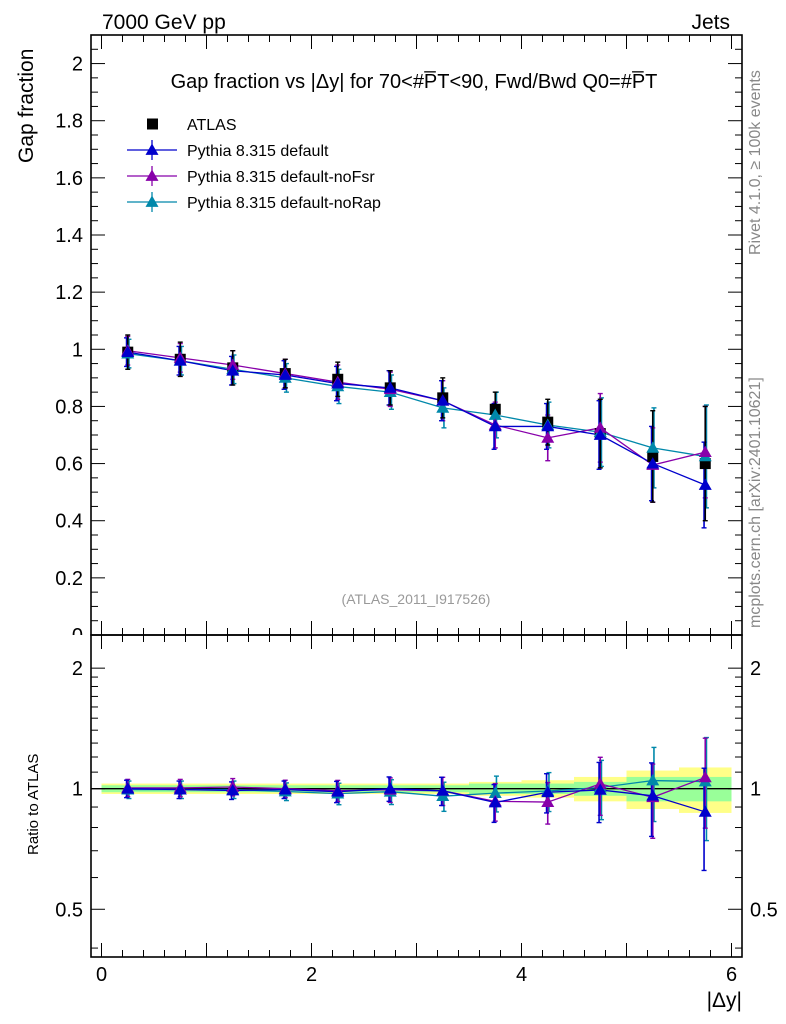 This screenshot has width=786, height=1024. Describe the element at coordinates (152, 149) in the screenshot. I see `legend-marker-default` at that location.